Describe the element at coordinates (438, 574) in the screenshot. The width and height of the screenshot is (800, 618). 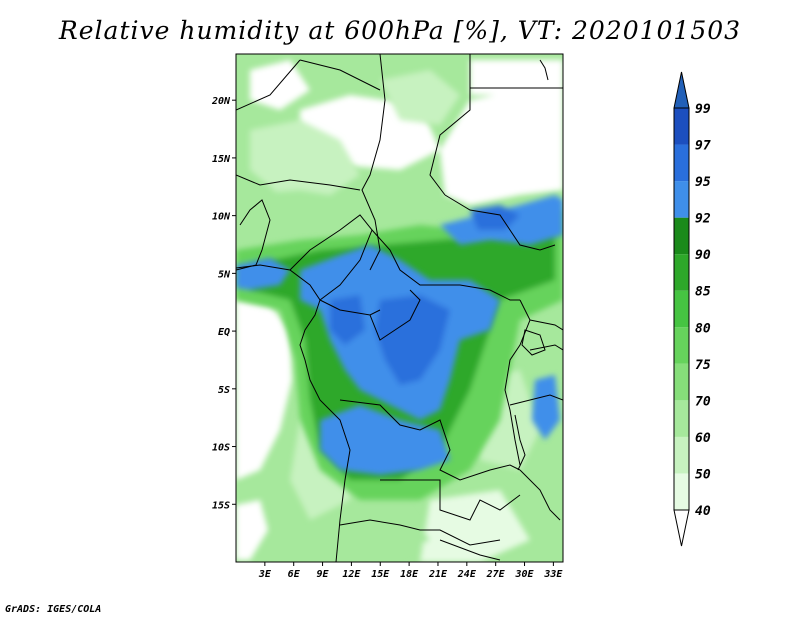
I see `lon-tick-label: 21E` at that location.